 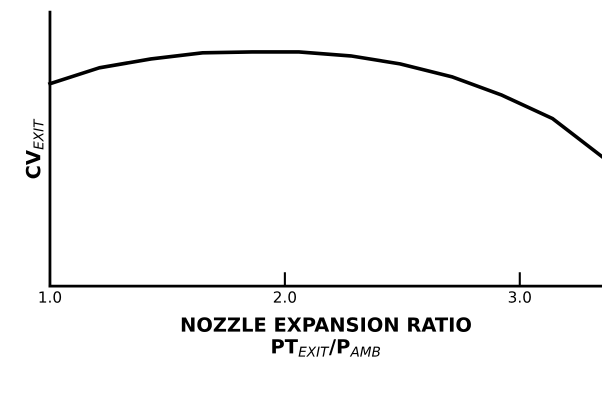 I want to click on x-tick-label: 3.0, so click(x=519, y=297).